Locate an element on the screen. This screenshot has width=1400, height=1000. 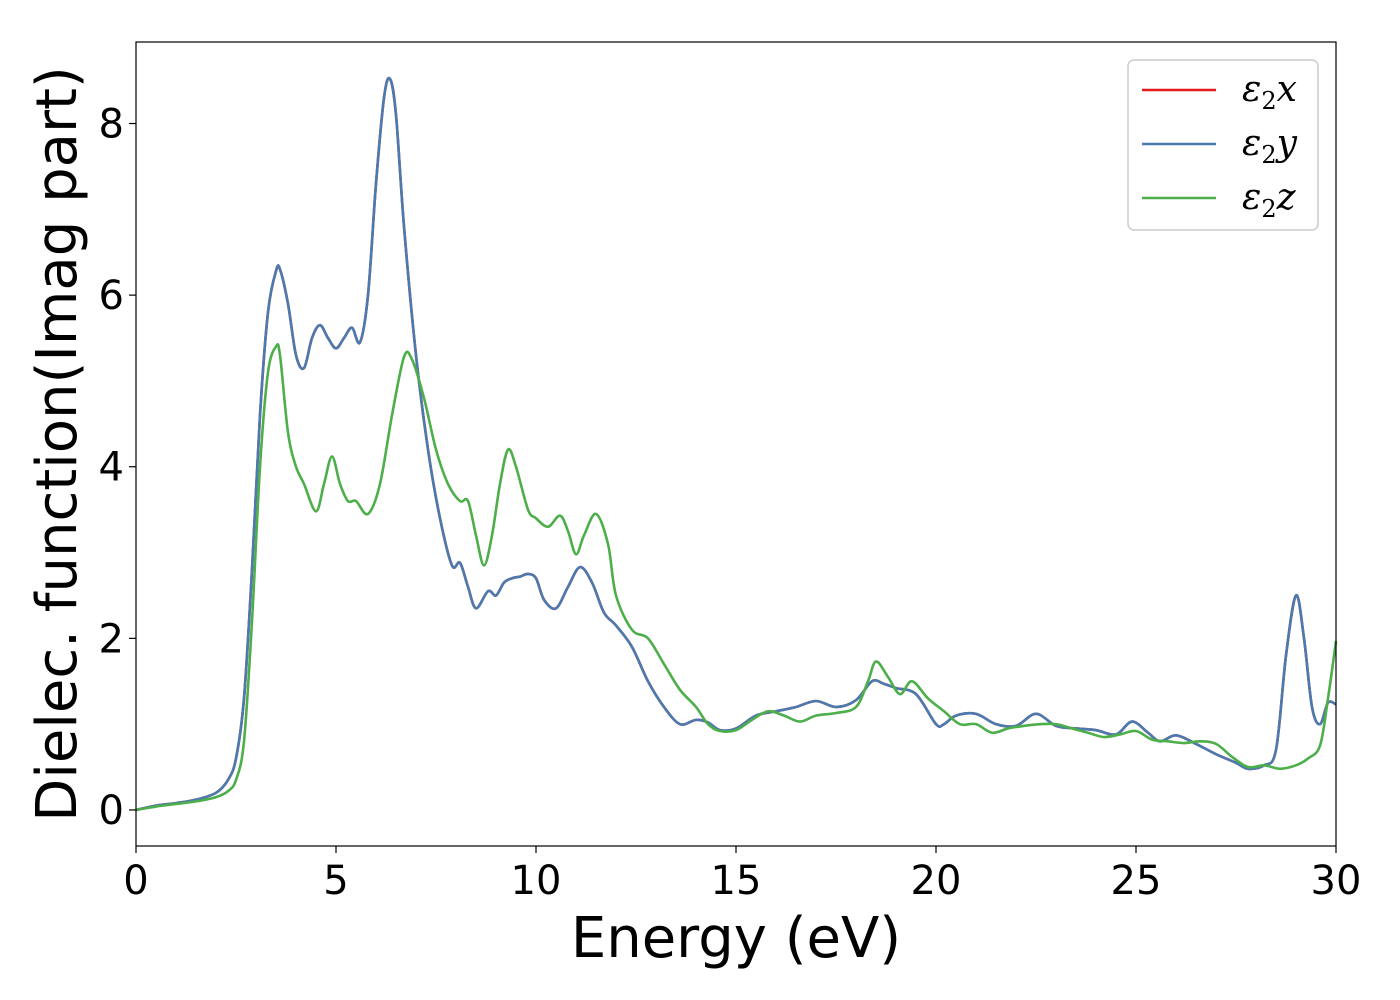
legend-frame is located at coordinates (1223, 145).